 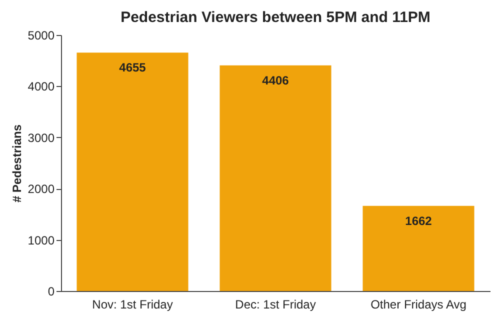 What do you see at coordinates (41, 240) in the screenshot?
I see `y-tick-label: 1000` at bounding box center [41, 240].